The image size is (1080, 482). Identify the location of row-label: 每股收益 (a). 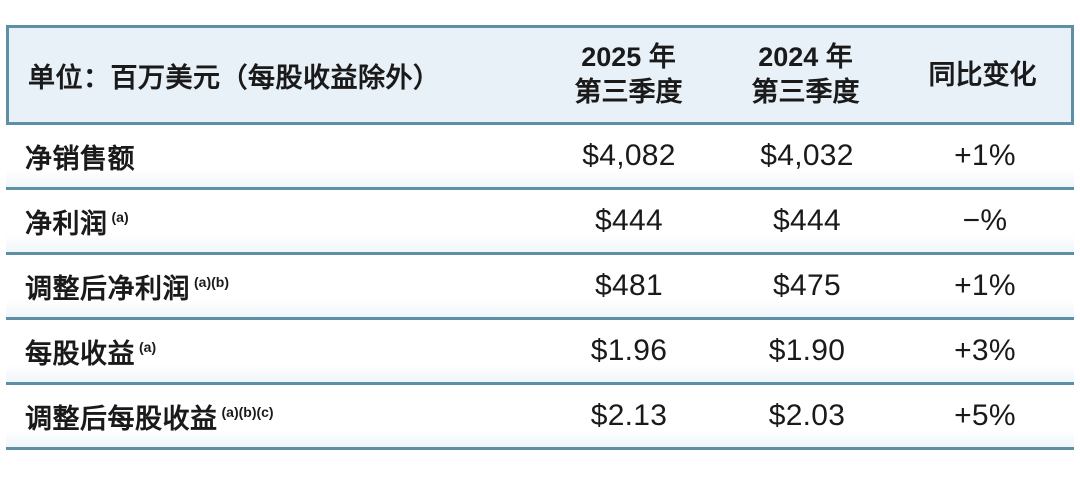
(273, 351).